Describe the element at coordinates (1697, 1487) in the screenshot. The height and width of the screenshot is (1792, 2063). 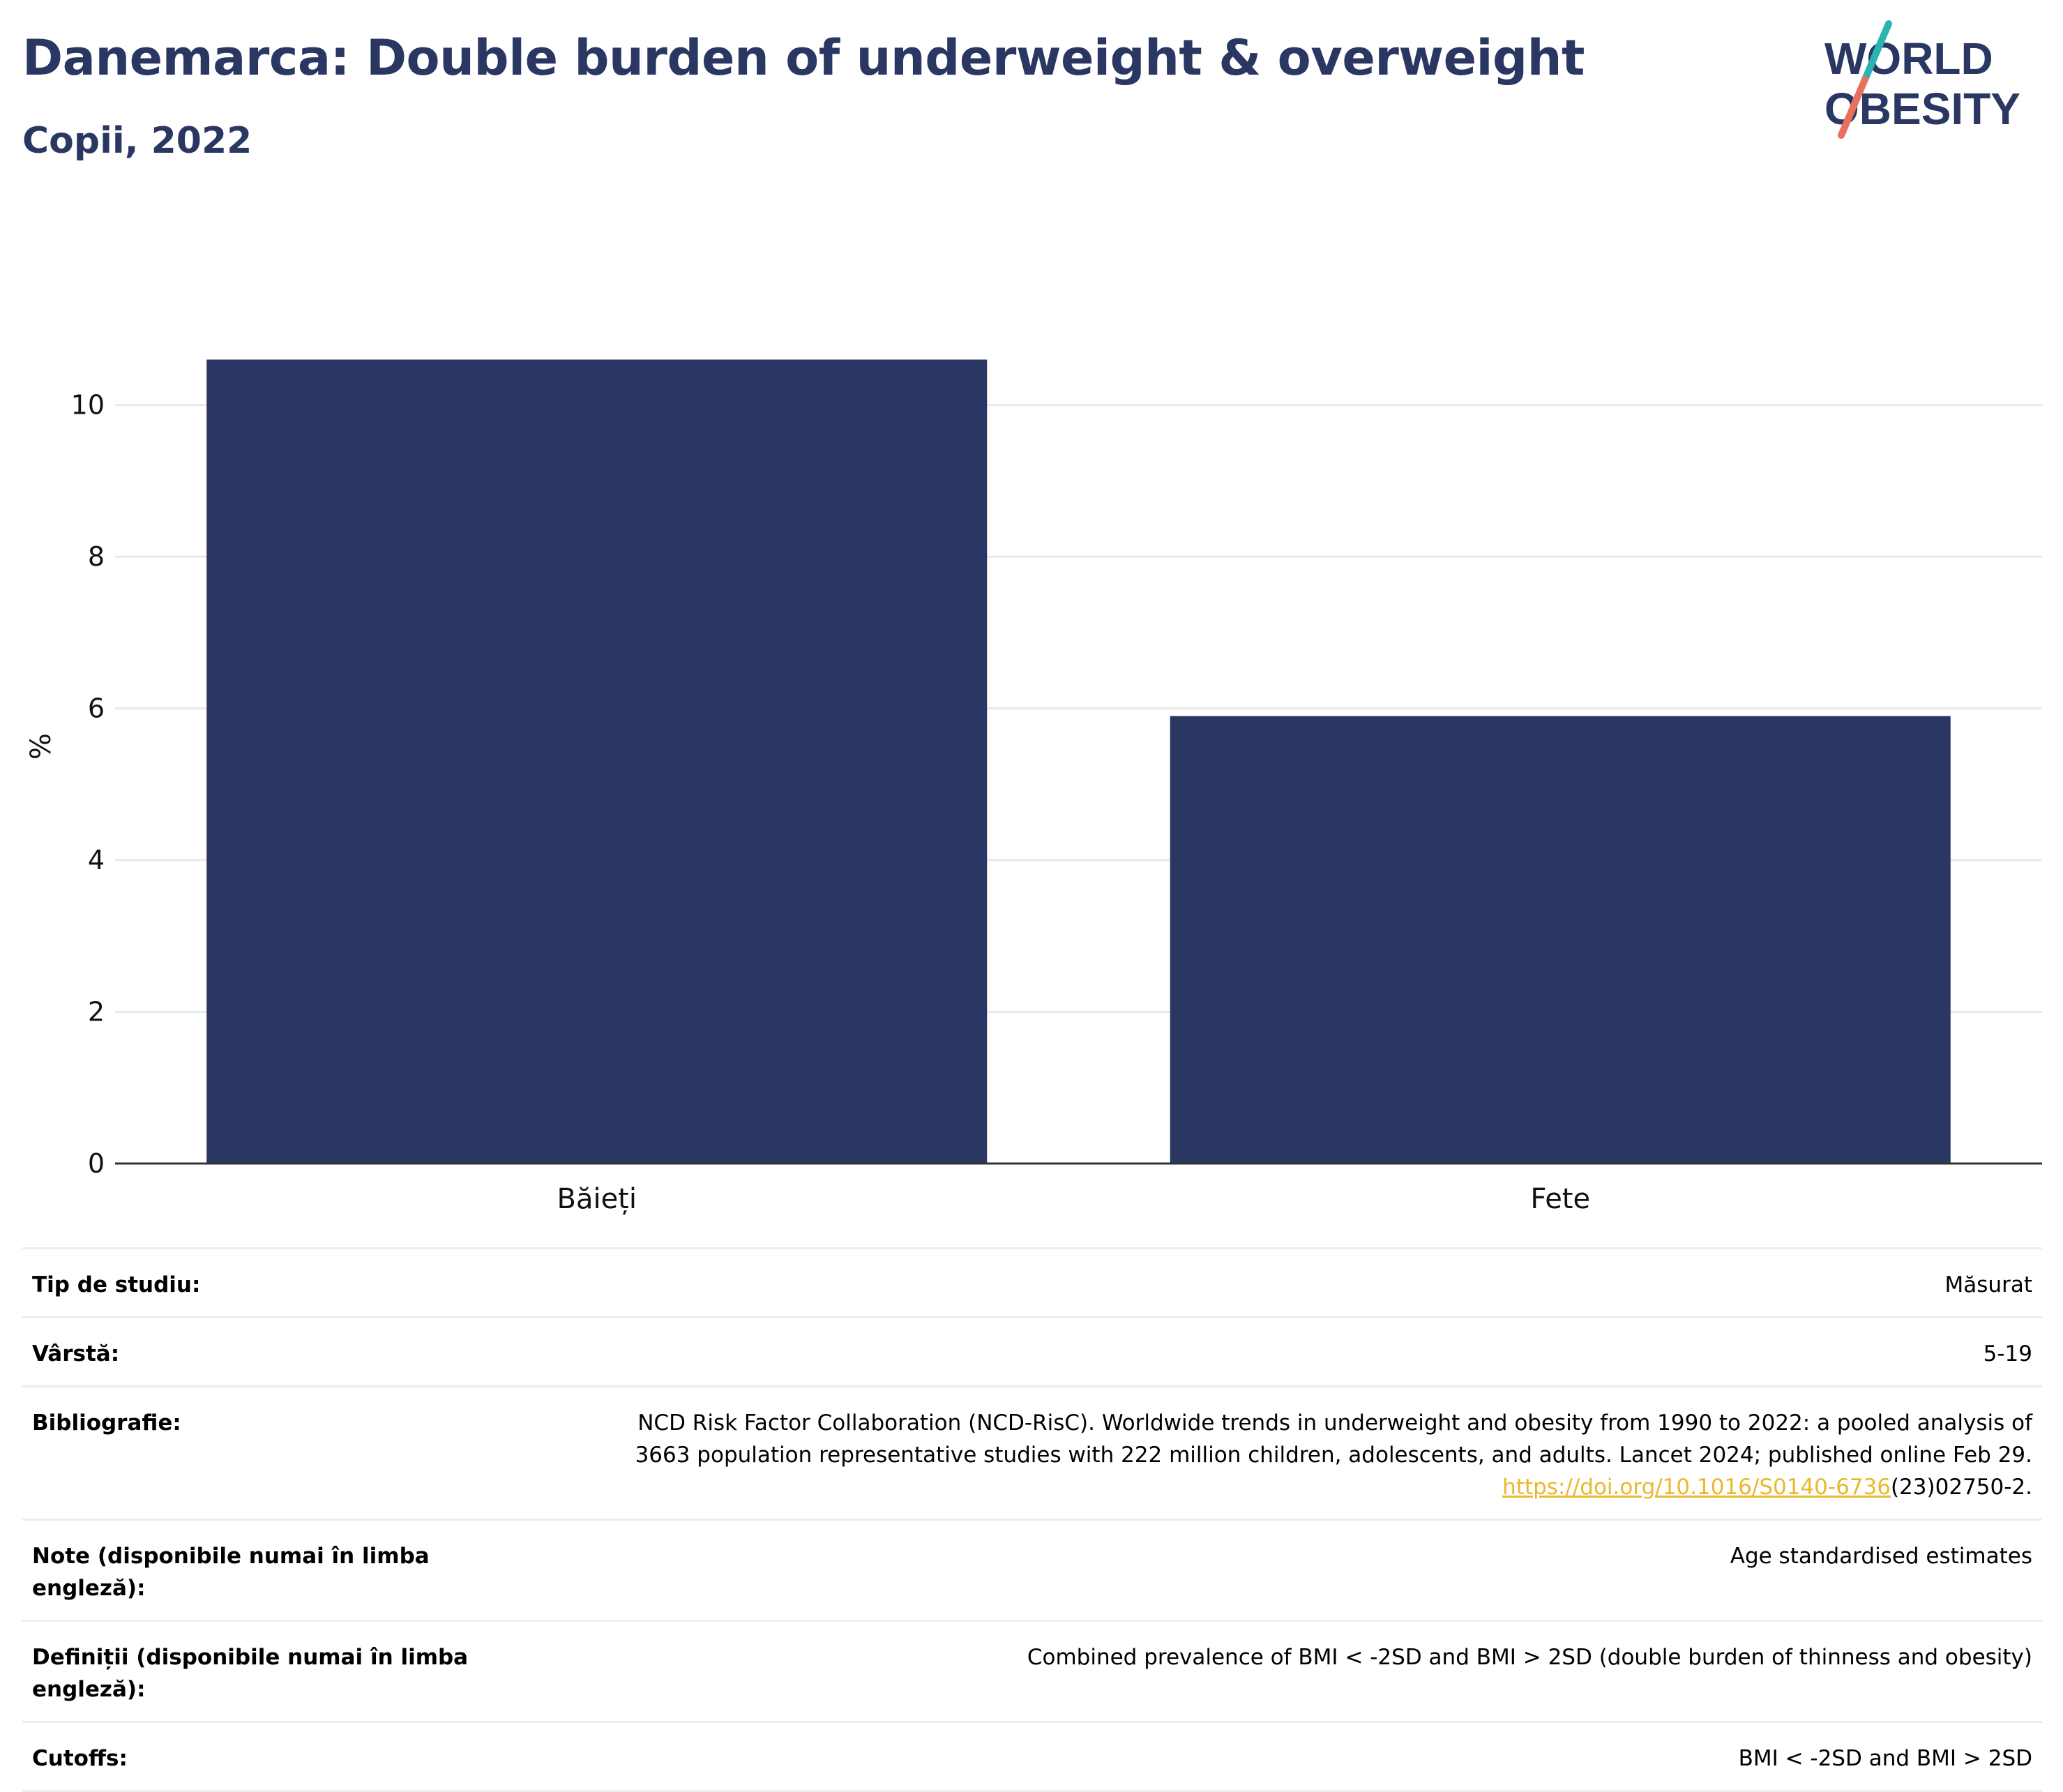
I see `doi-link: https://doi.org/10.1016/S0140-6736` at that location.